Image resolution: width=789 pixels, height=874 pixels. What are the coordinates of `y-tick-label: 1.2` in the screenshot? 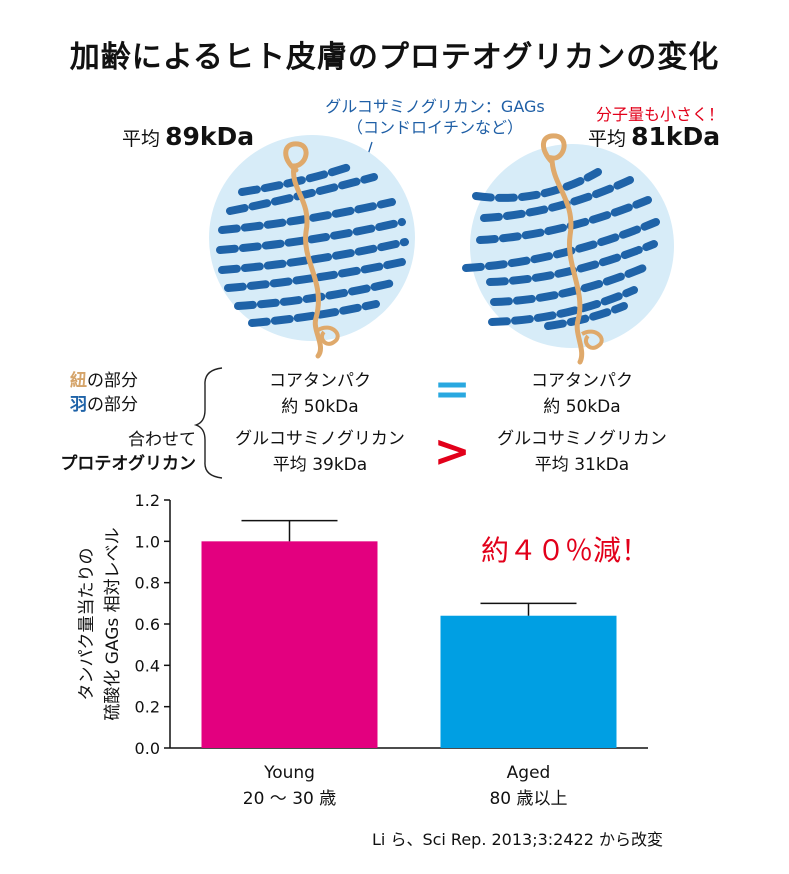 It's located at (147, 500).